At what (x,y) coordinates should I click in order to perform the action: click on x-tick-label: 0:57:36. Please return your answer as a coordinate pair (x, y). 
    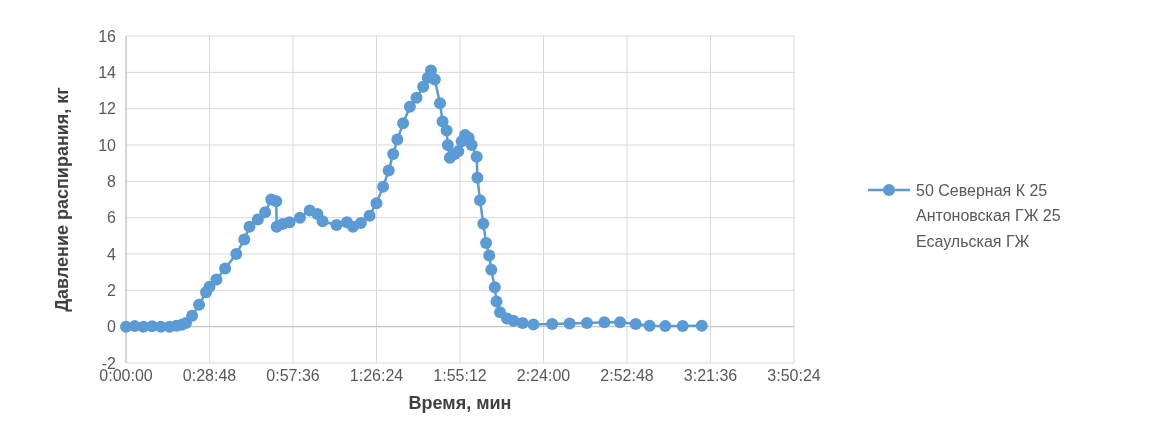
    Looking at the image, I should click on (293, 375).